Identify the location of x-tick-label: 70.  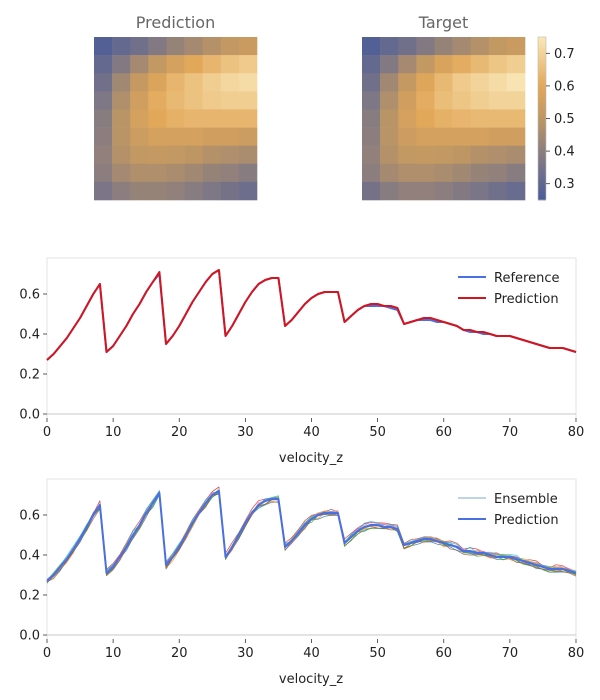
(510, 653).